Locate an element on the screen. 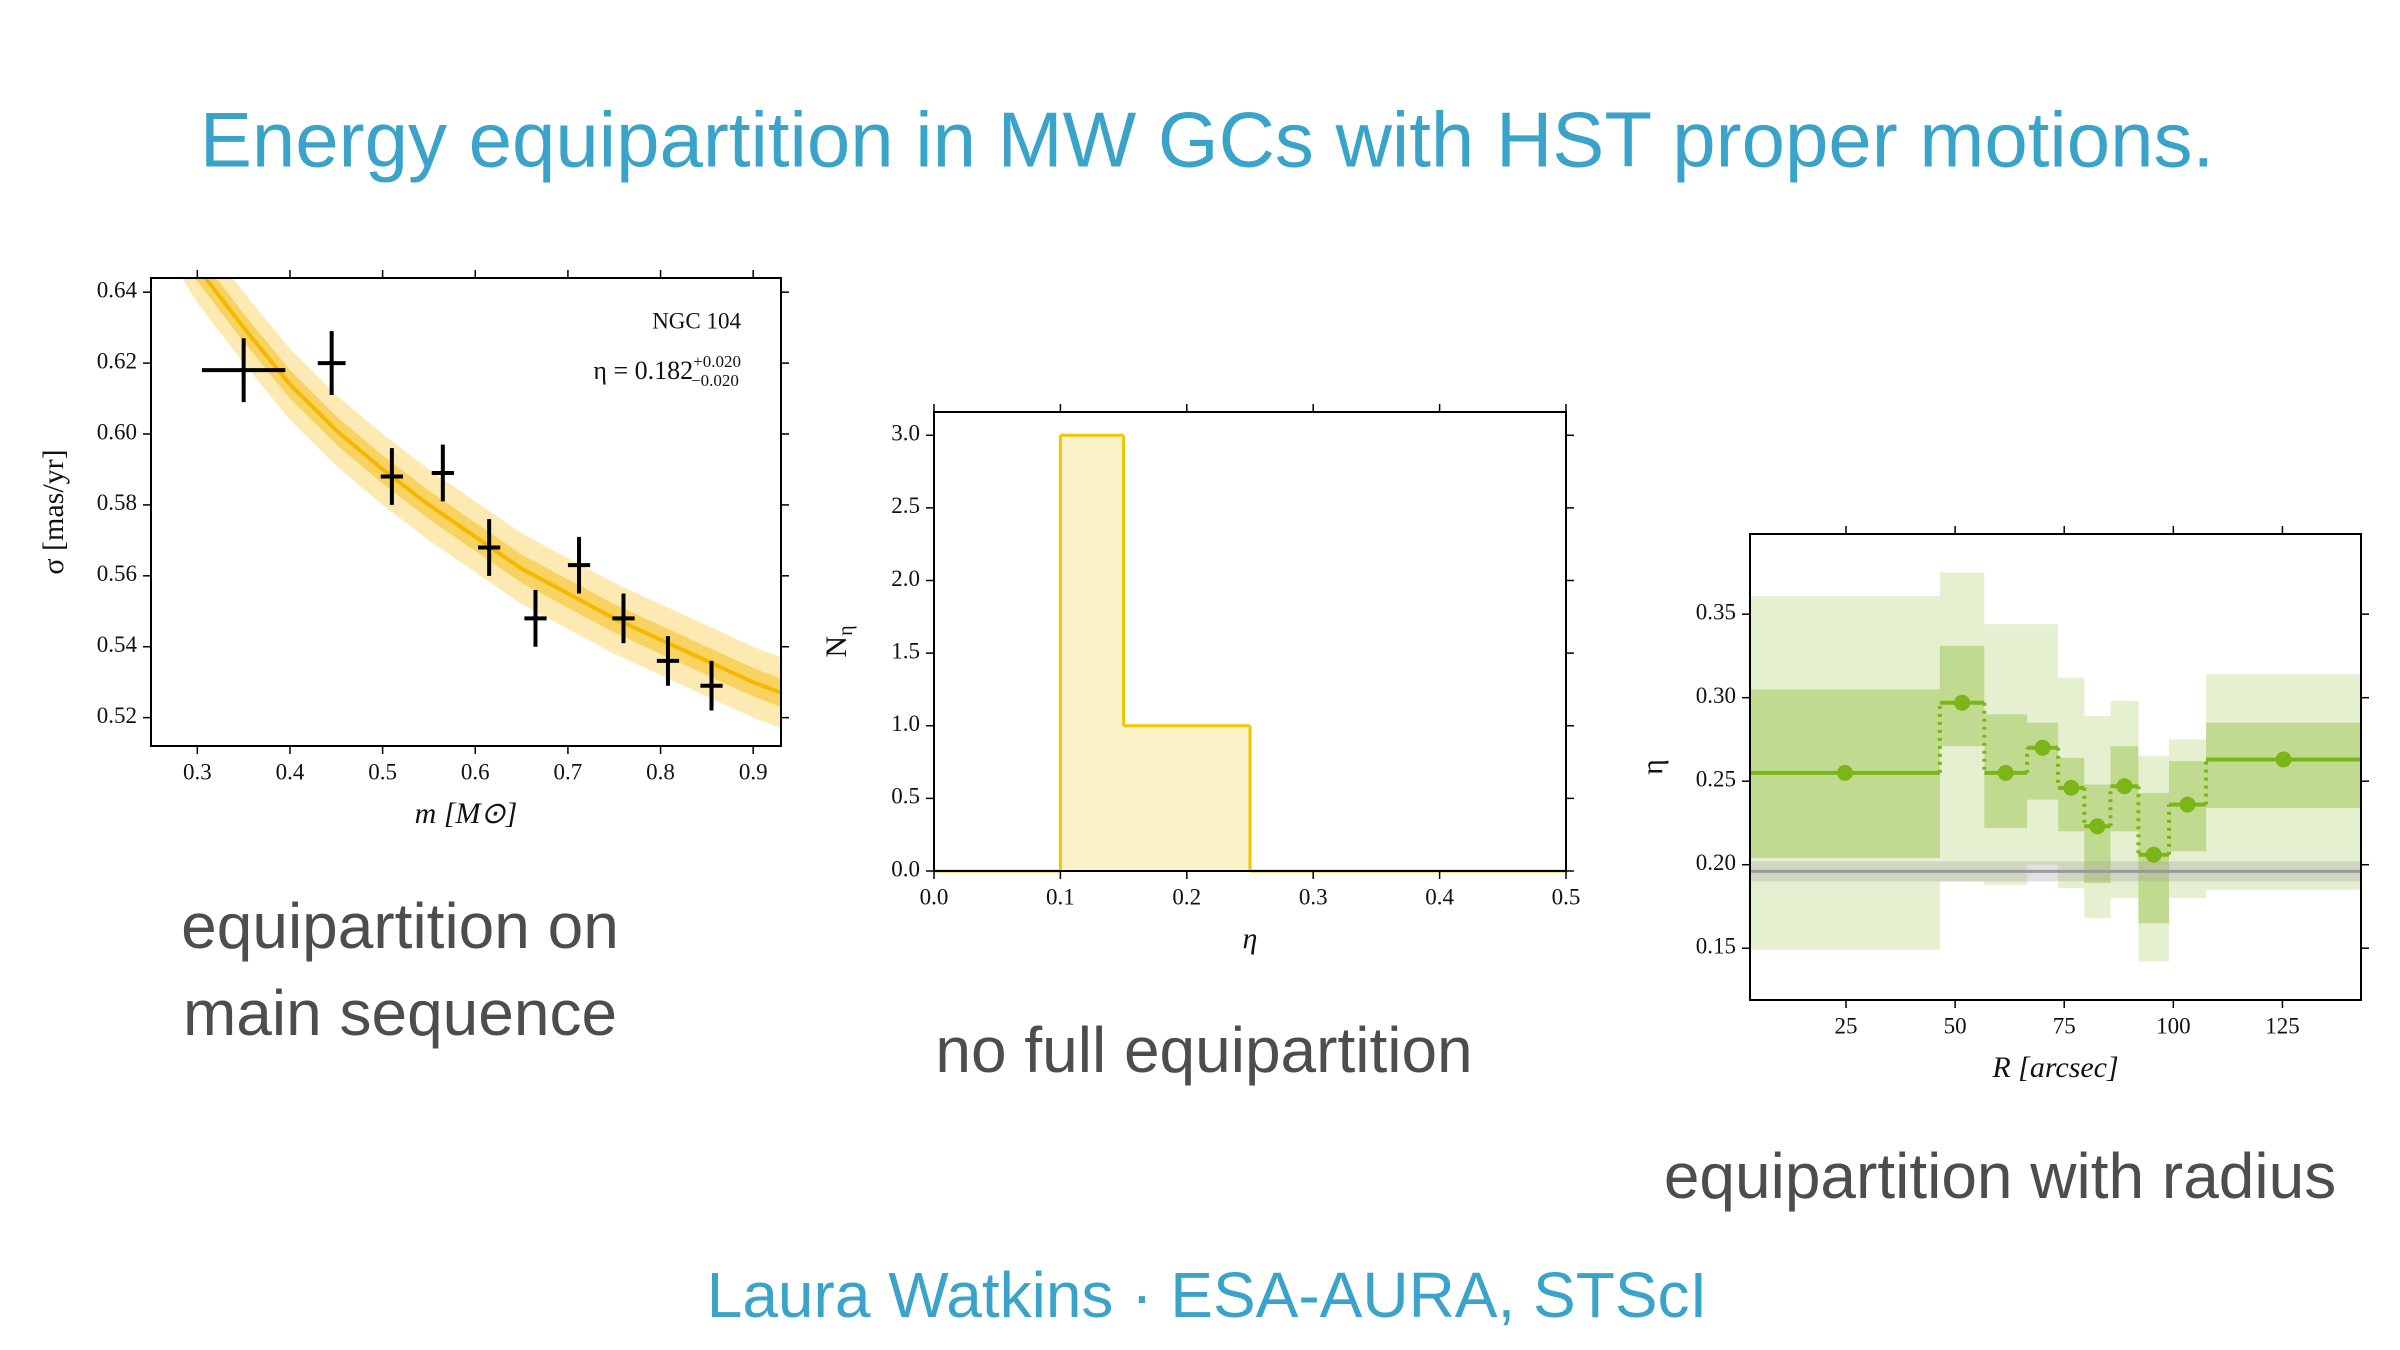  y-axis-label-text: σ [mas/yr] is located at coordinates (53, 511).